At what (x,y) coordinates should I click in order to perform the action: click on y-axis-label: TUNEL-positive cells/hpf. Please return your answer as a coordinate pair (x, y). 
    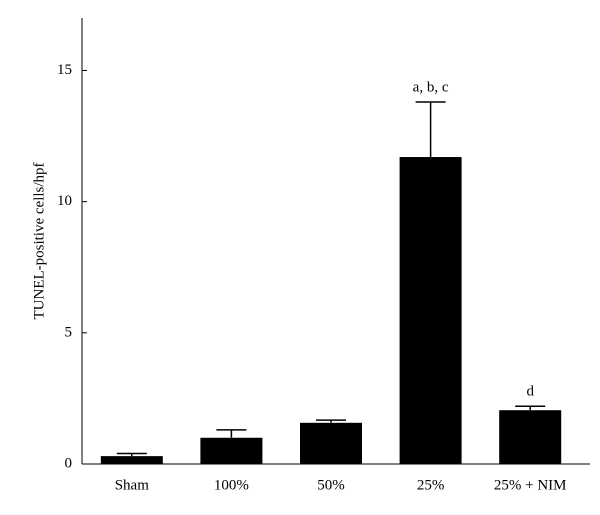
    Looking at the image, I should click on (39, 240).